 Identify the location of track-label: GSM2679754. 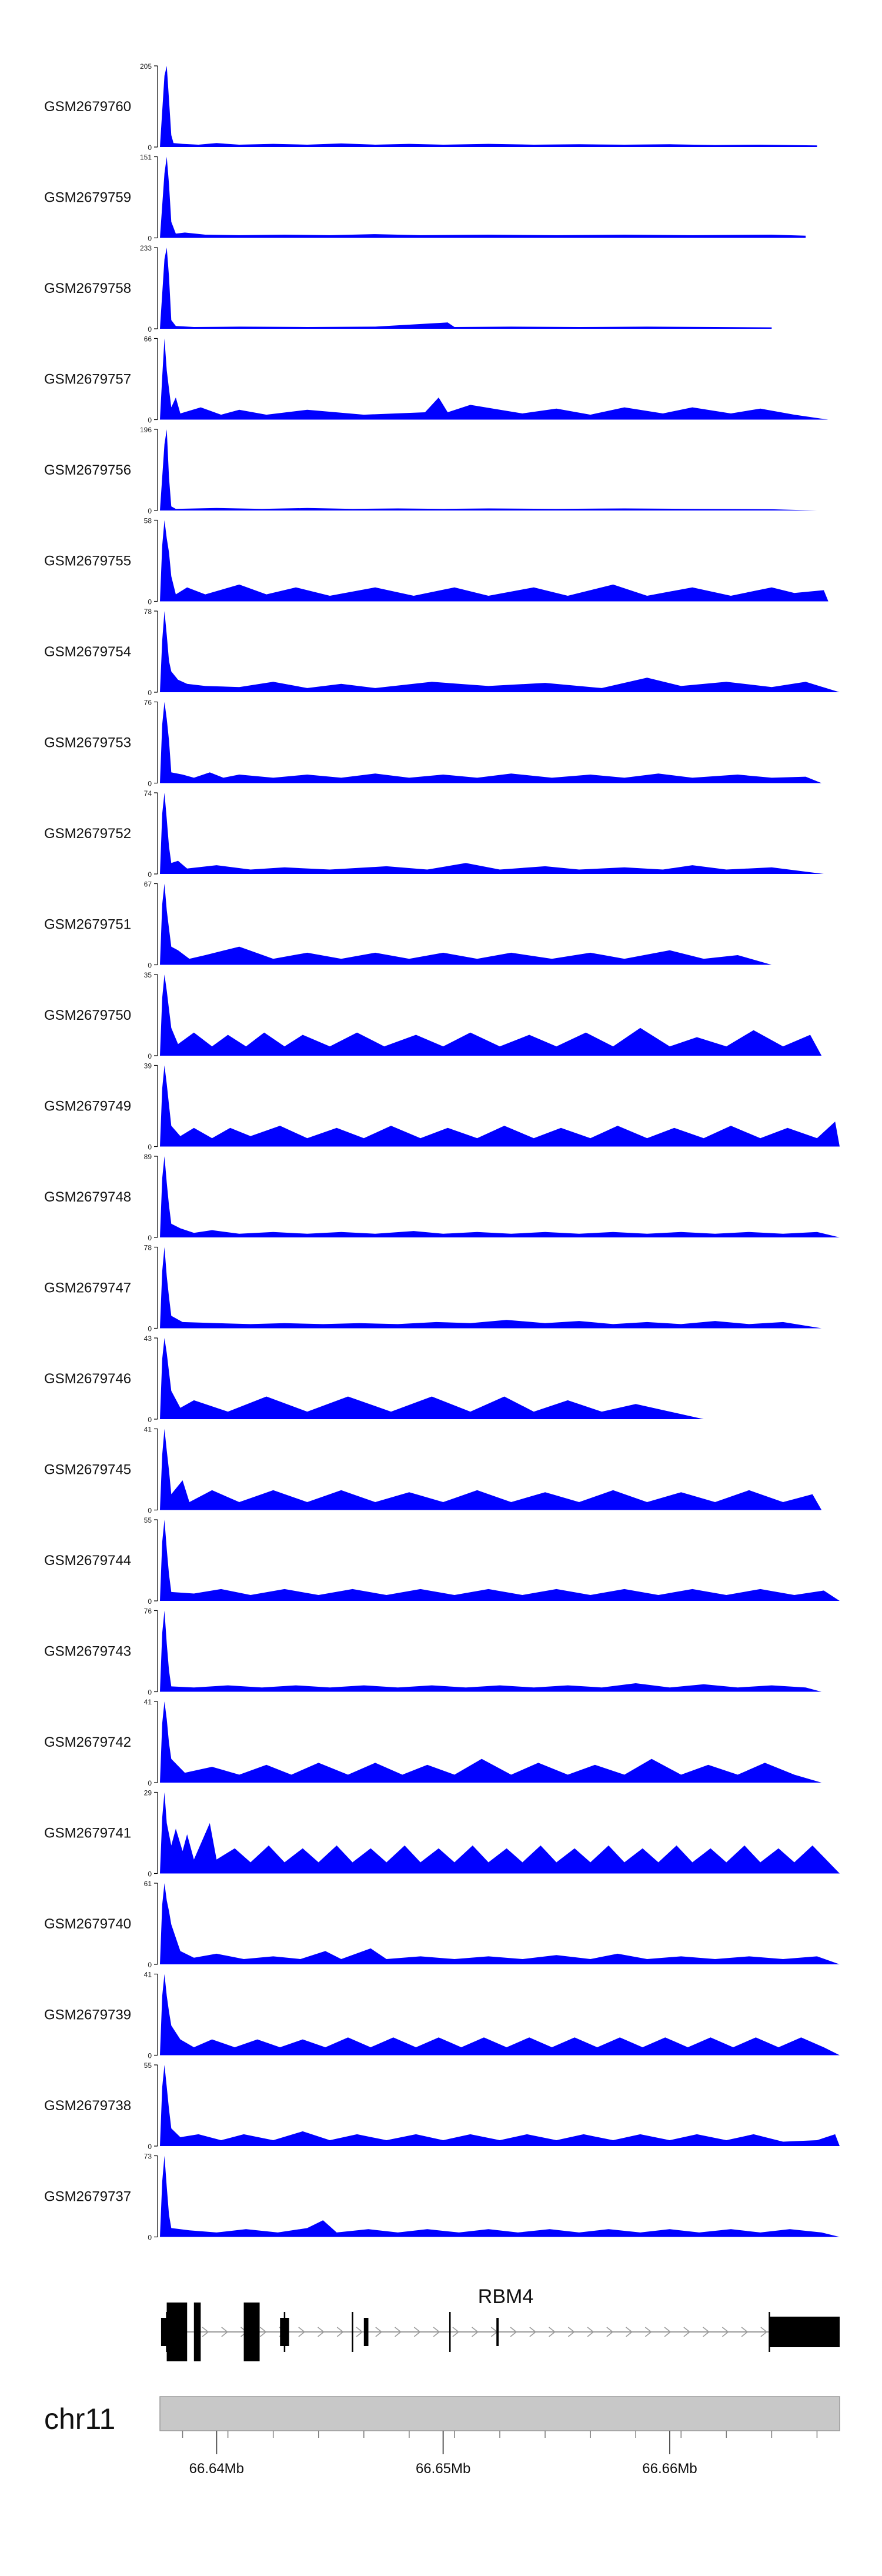
(87, 652).